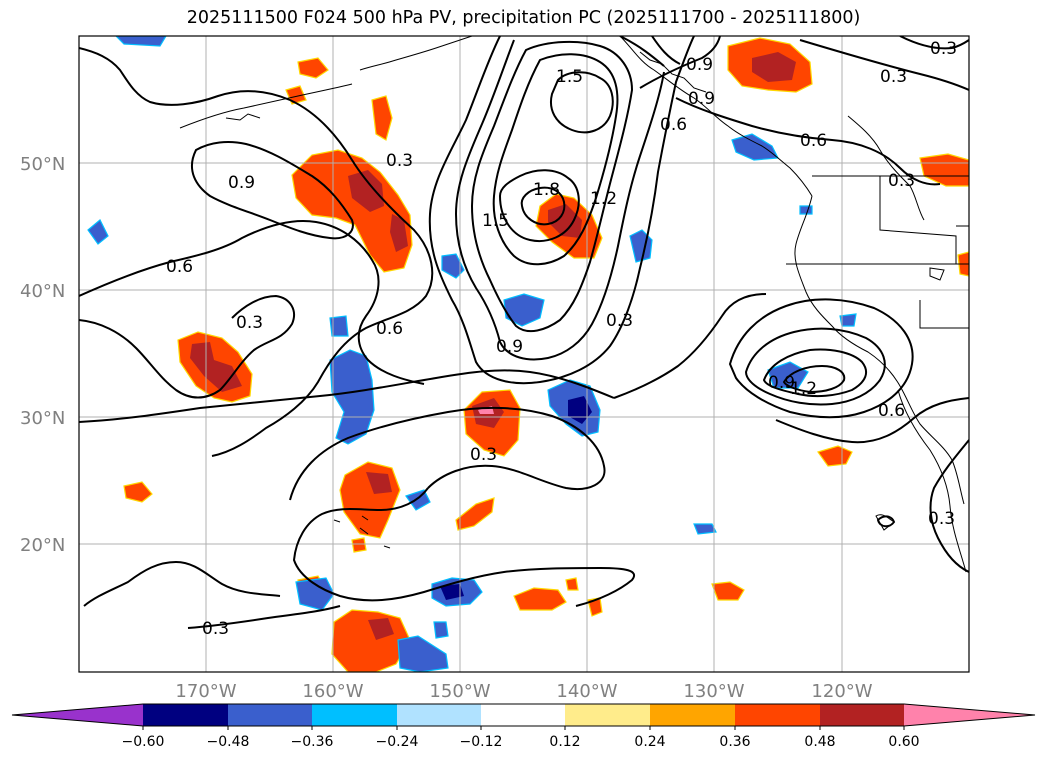 This screenshot has width=1047, height=765. I want to click on lon-label: 160°W, so click(332, 691).